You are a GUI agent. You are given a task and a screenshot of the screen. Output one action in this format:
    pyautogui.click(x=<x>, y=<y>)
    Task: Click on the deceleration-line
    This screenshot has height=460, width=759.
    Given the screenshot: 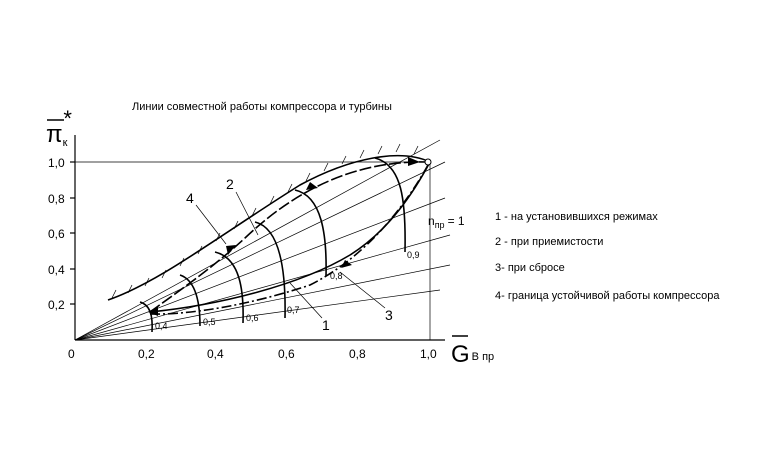 What is the action you would take?
    pyautogui.click(x=289, y=239)
    